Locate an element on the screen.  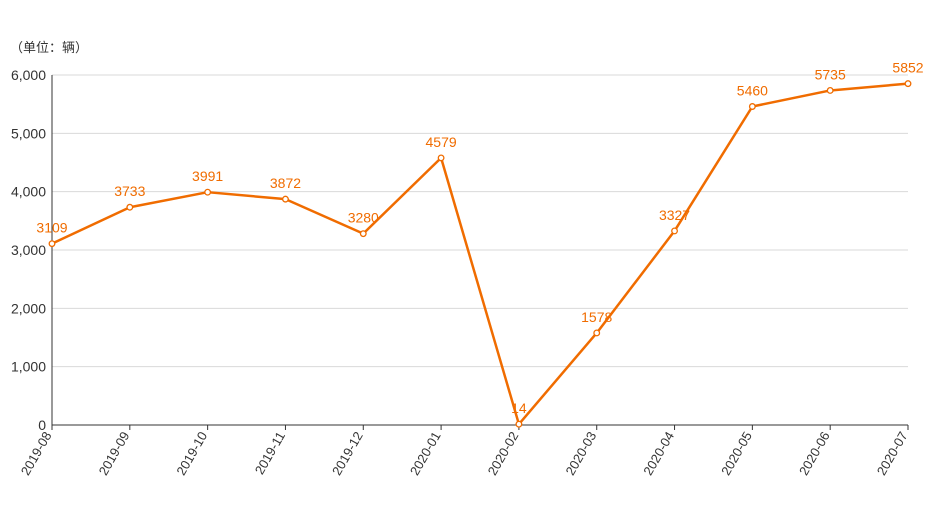
x-tick-label: 2020-04 is located at coordinates (658, 453).